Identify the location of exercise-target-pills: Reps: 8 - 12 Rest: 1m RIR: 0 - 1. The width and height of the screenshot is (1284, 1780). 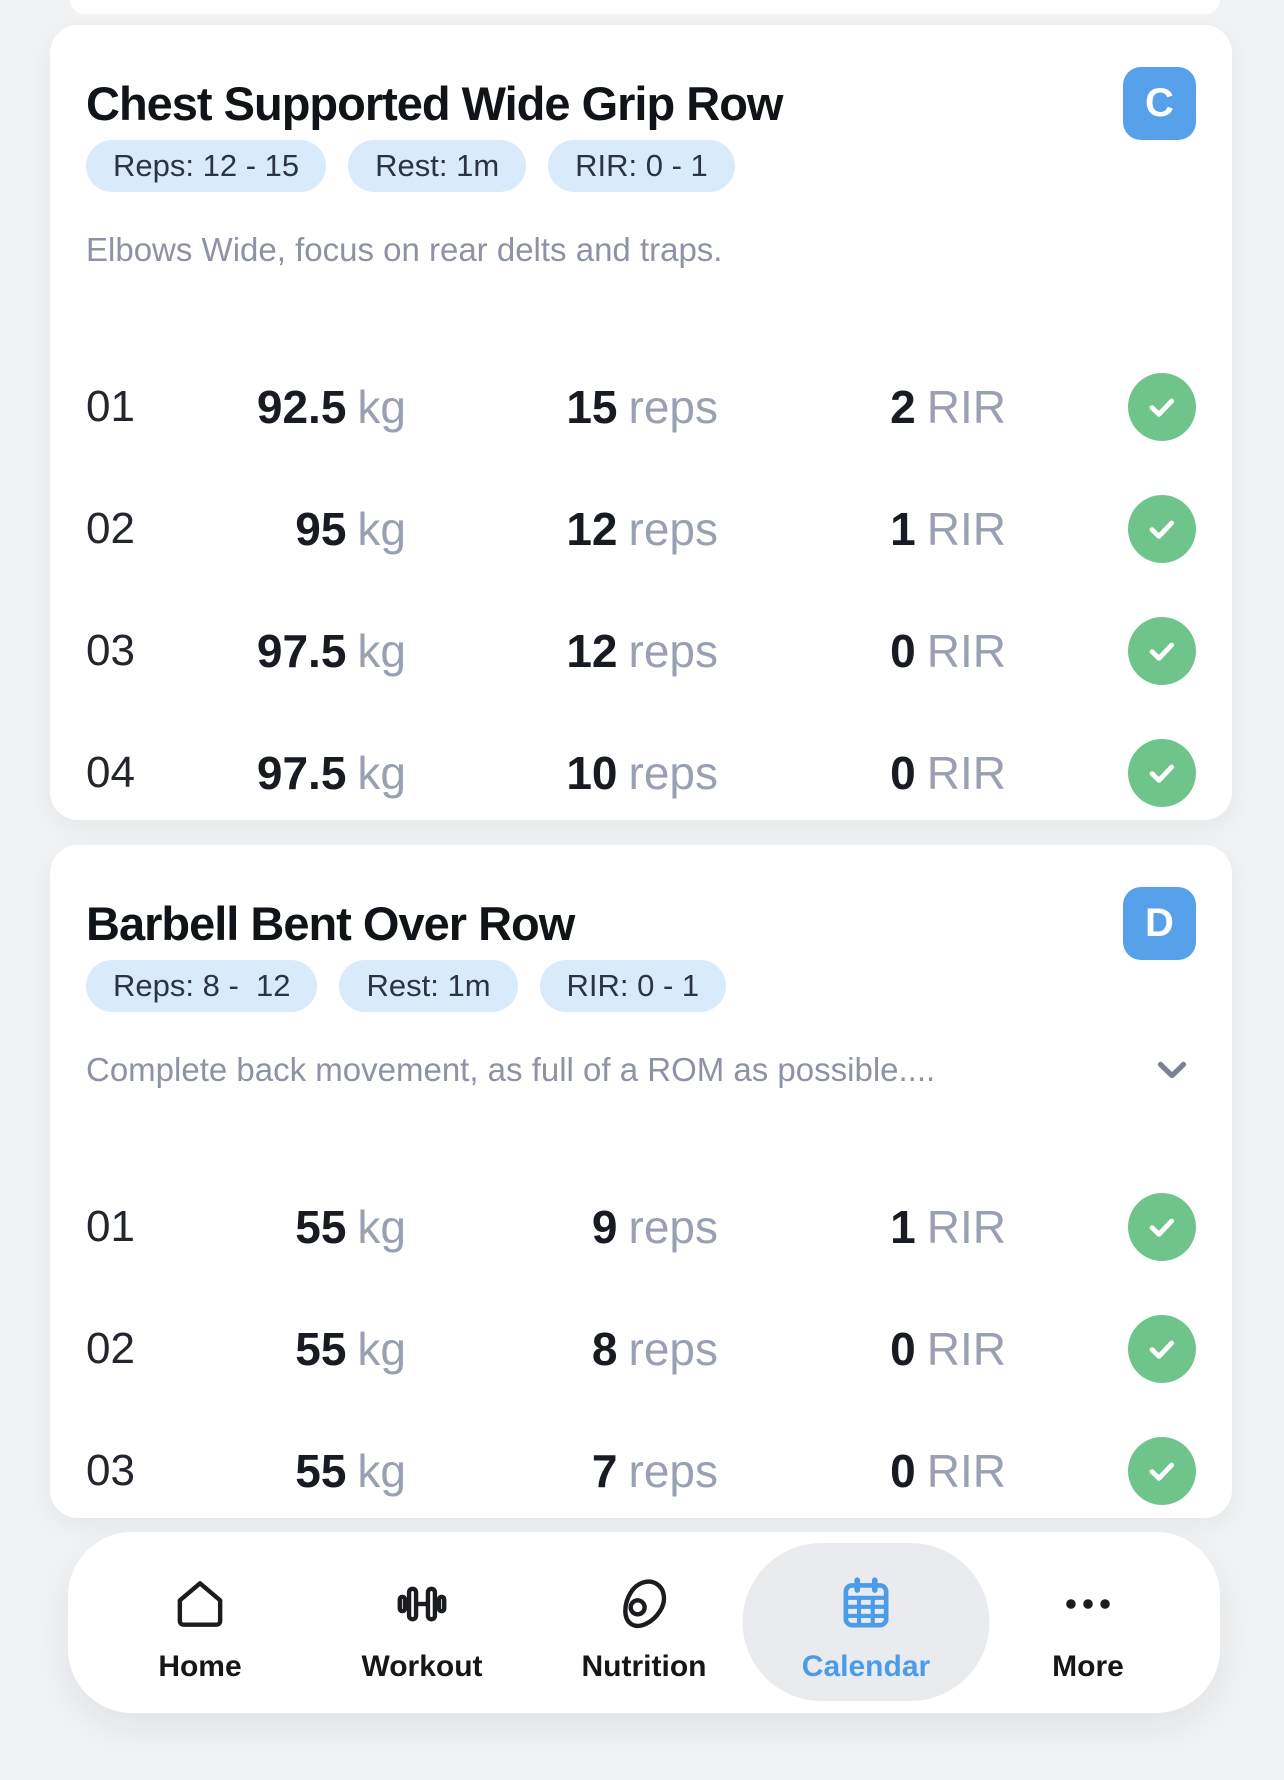
(641, 986).